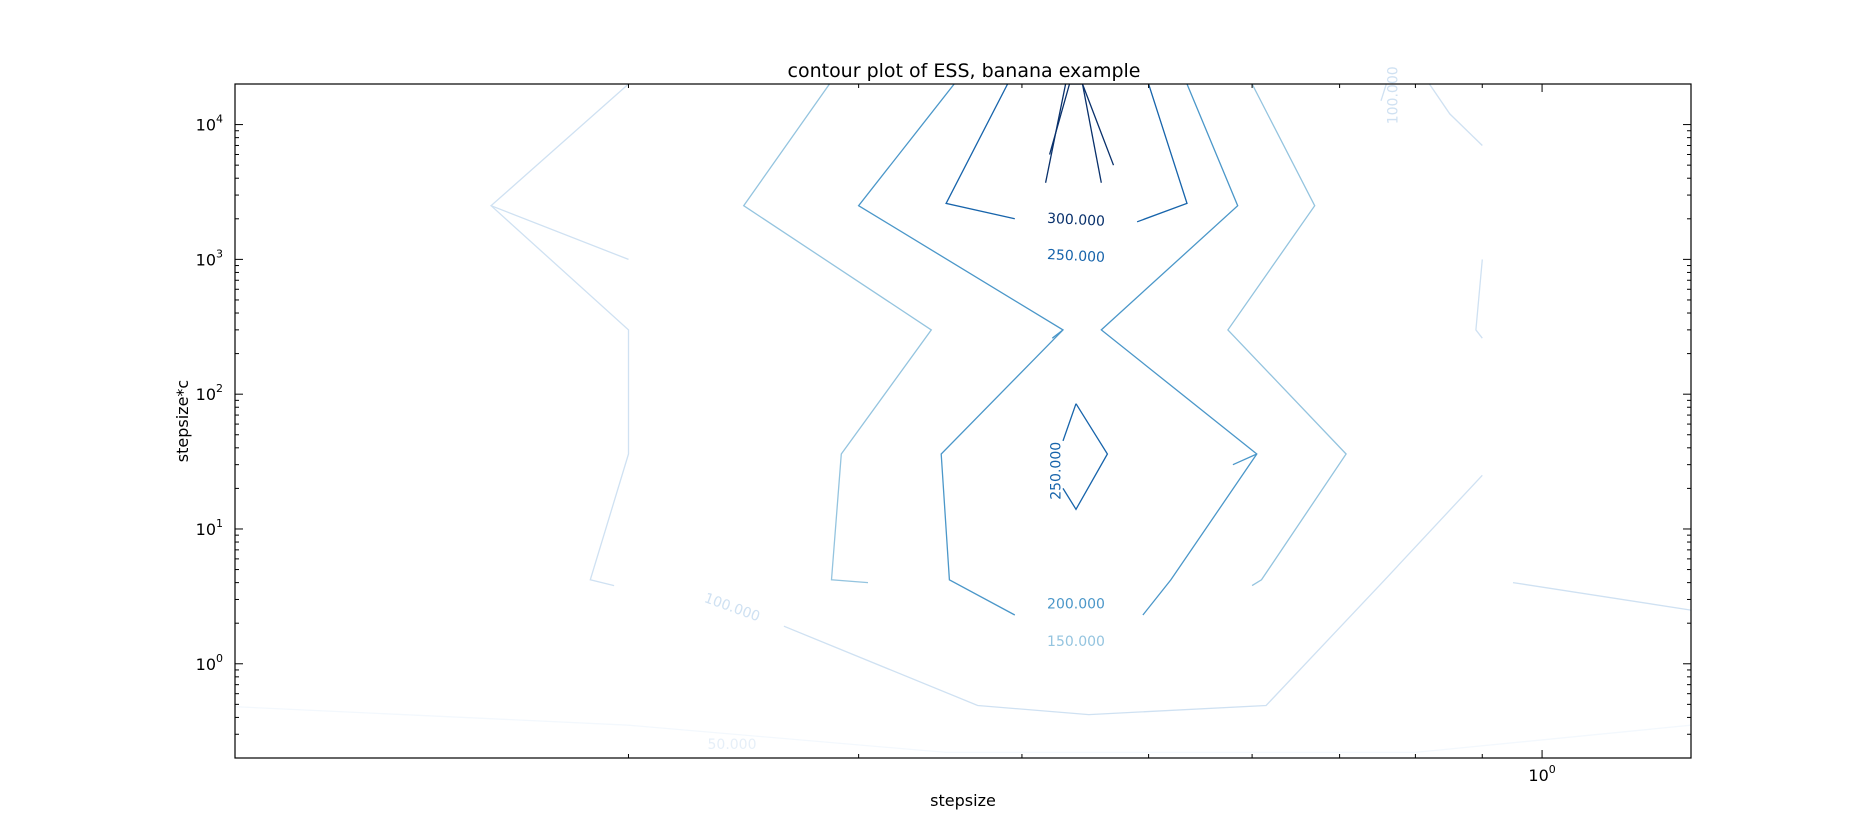 The width and height of the screenshot is (1873, 838). Describe the element at coordinates (209, 663) in the screenshot. I see `y-tick-label-0: 10⁰` at that location.